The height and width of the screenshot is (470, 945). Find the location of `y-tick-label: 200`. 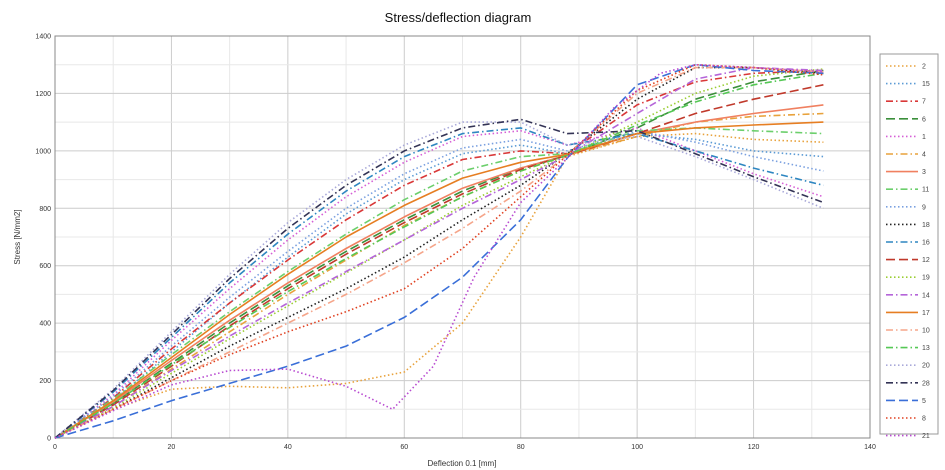

y-tick-label: 200 is located at coordinates (45, 381).